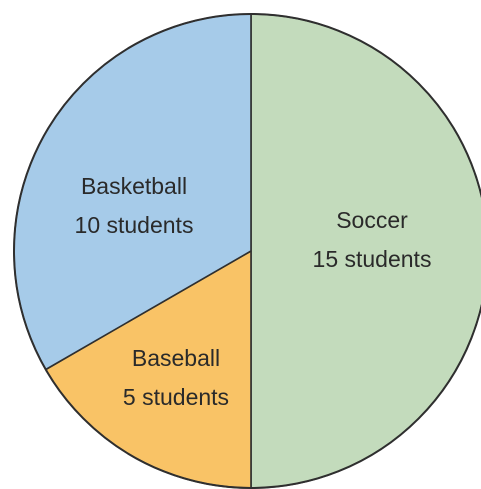  What do you see at coordinates (372, 259) in the screenshot?
I see `slice-value-soccer: 15 students` at bounding box center [372, 259].